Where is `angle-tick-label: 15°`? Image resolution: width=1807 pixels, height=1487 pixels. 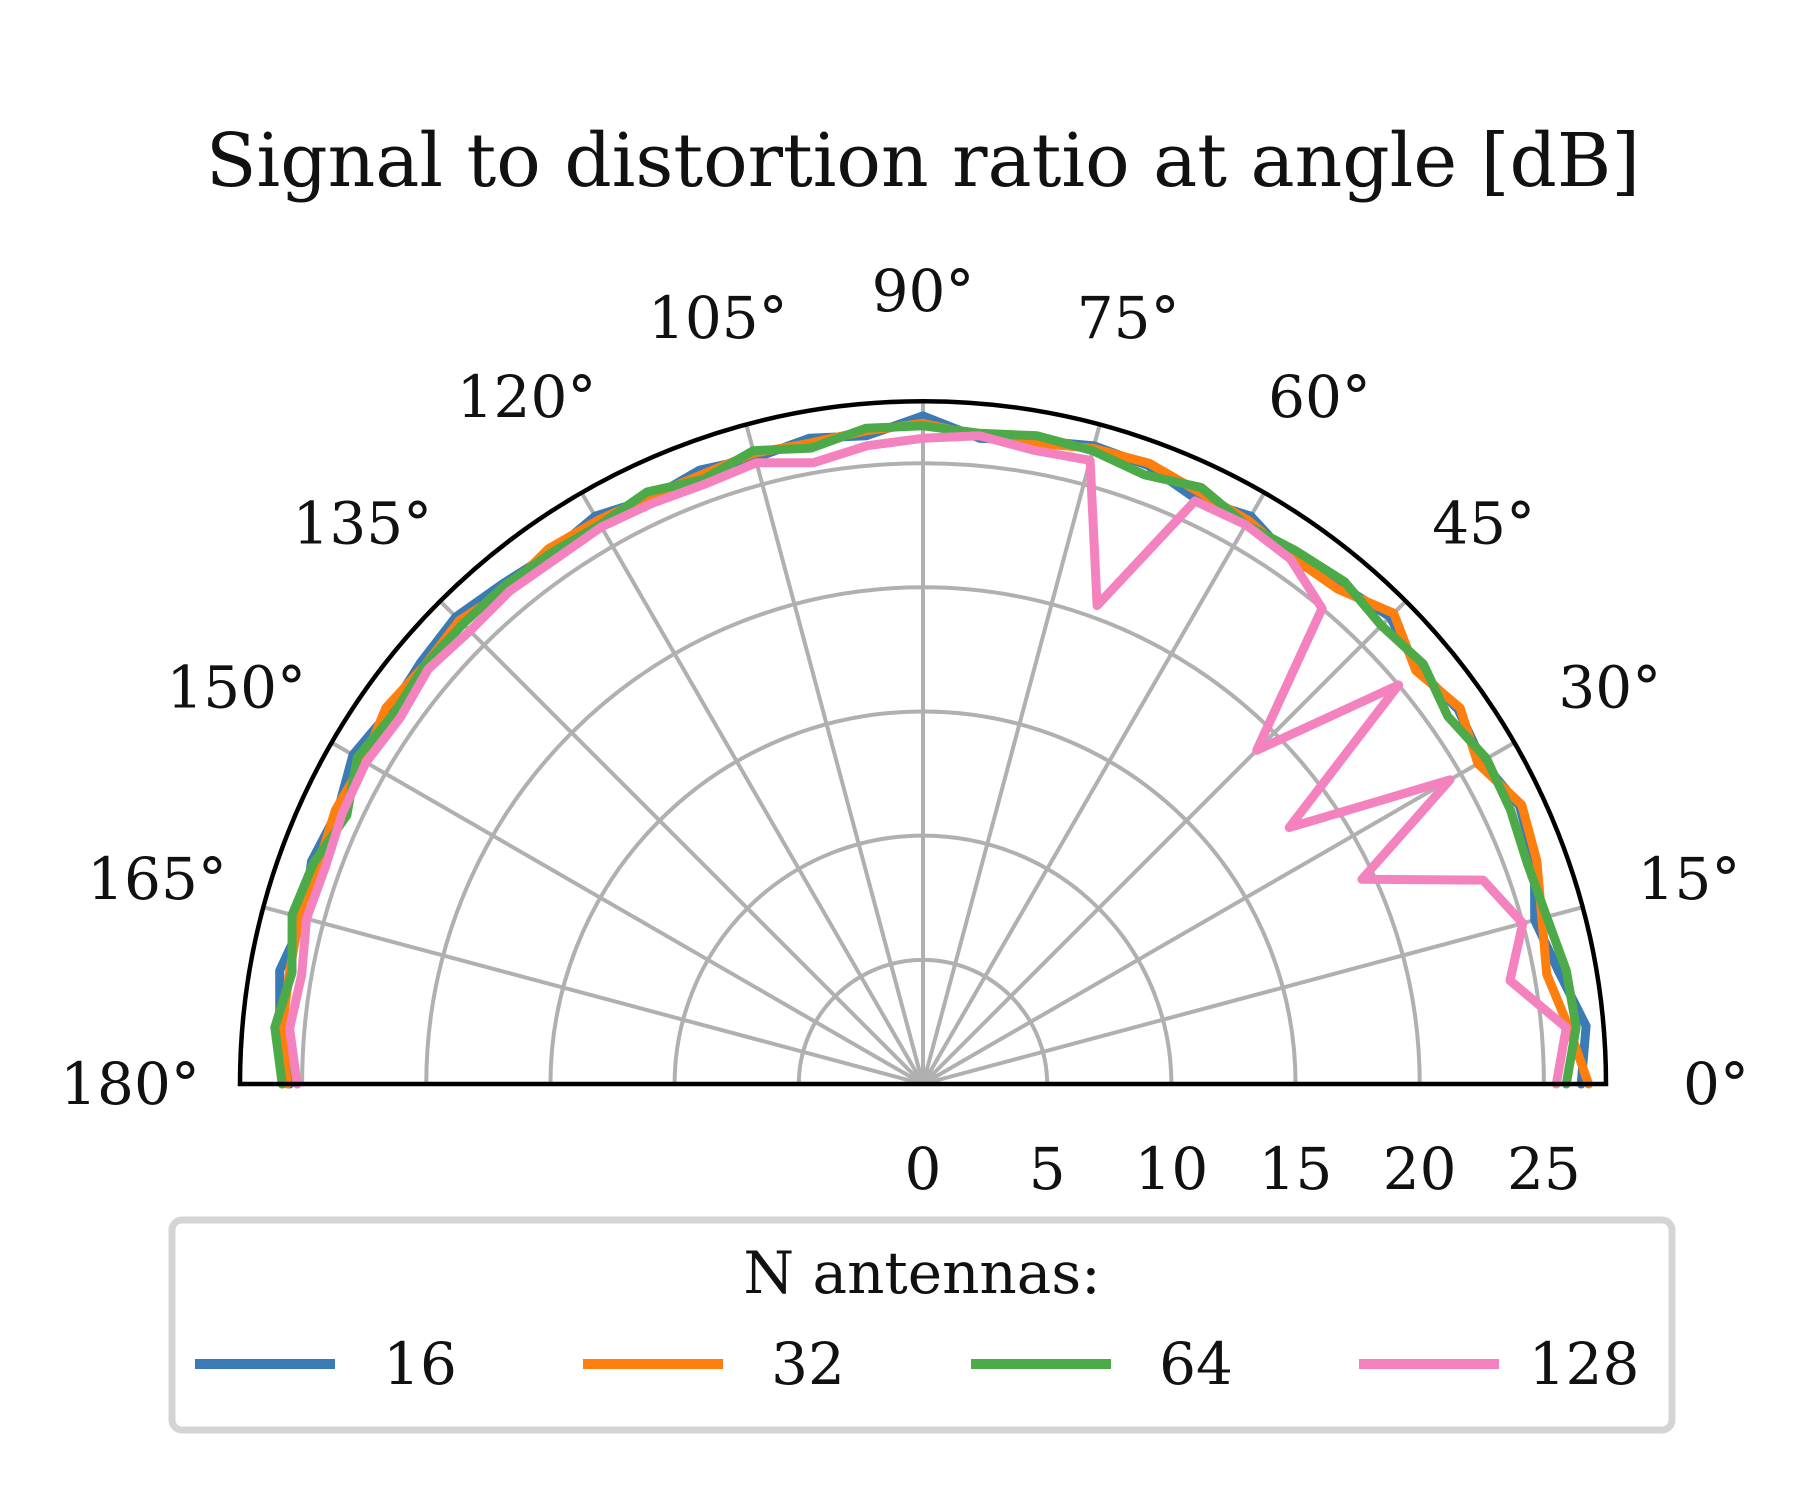
angle-tick-label: 15° is located at coordinates (1689, 879).